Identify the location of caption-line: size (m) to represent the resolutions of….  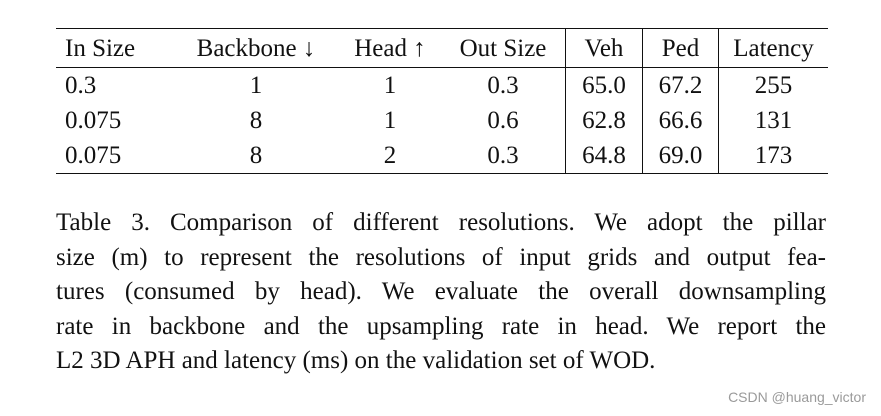
(441, 257).